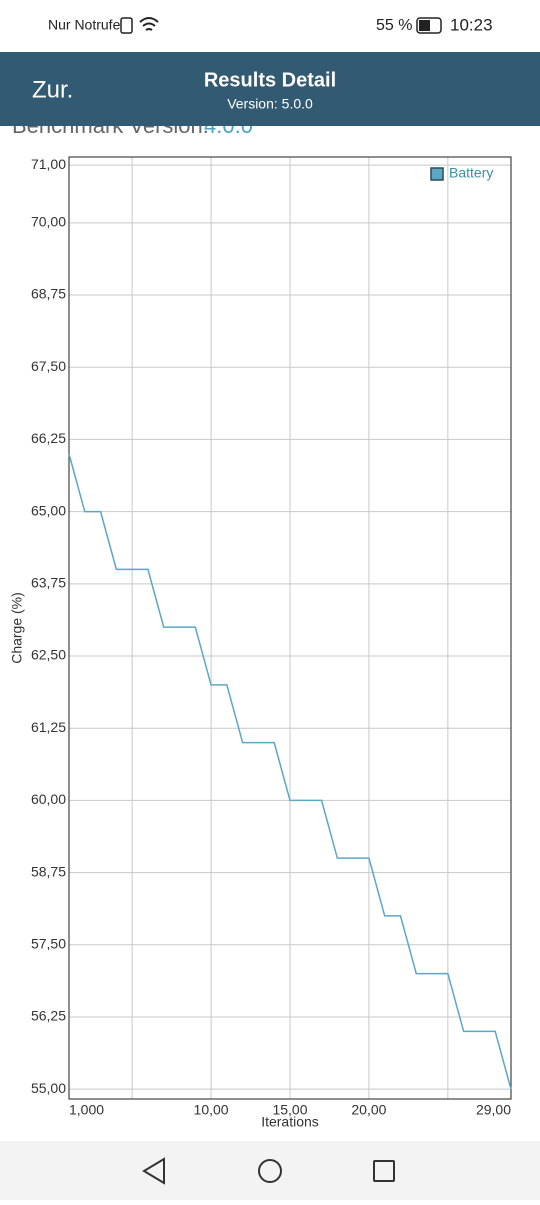 The height and width of the screenshot is (1205, 540). Describe the element at coordinates (84, 25) in the screenshot. I see `carrier: Nur Notrufe` at that location.